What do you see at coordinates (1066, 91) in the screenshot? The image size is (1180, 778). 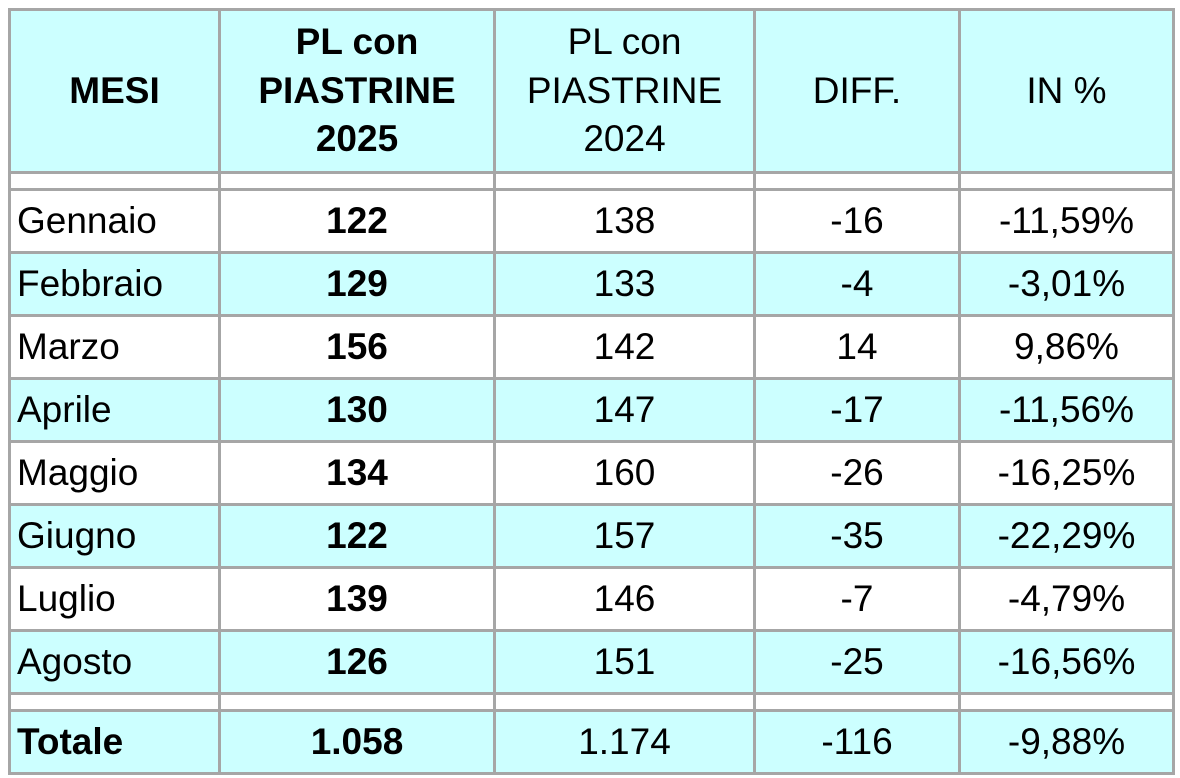 I see `header-in-pct: IN %` at bounding box center [1066, 91].